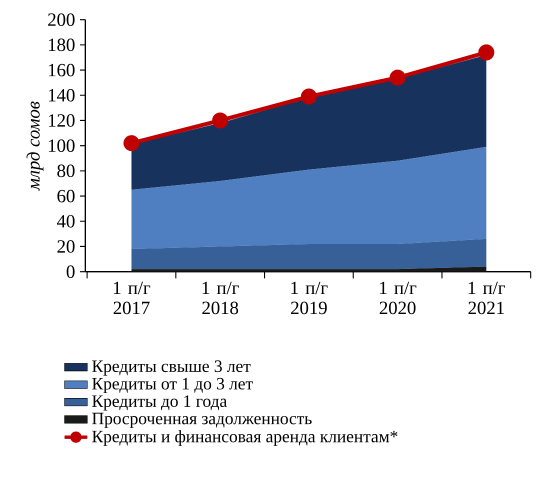  I want to click on y-tick-label: 0, so click(70, 271).